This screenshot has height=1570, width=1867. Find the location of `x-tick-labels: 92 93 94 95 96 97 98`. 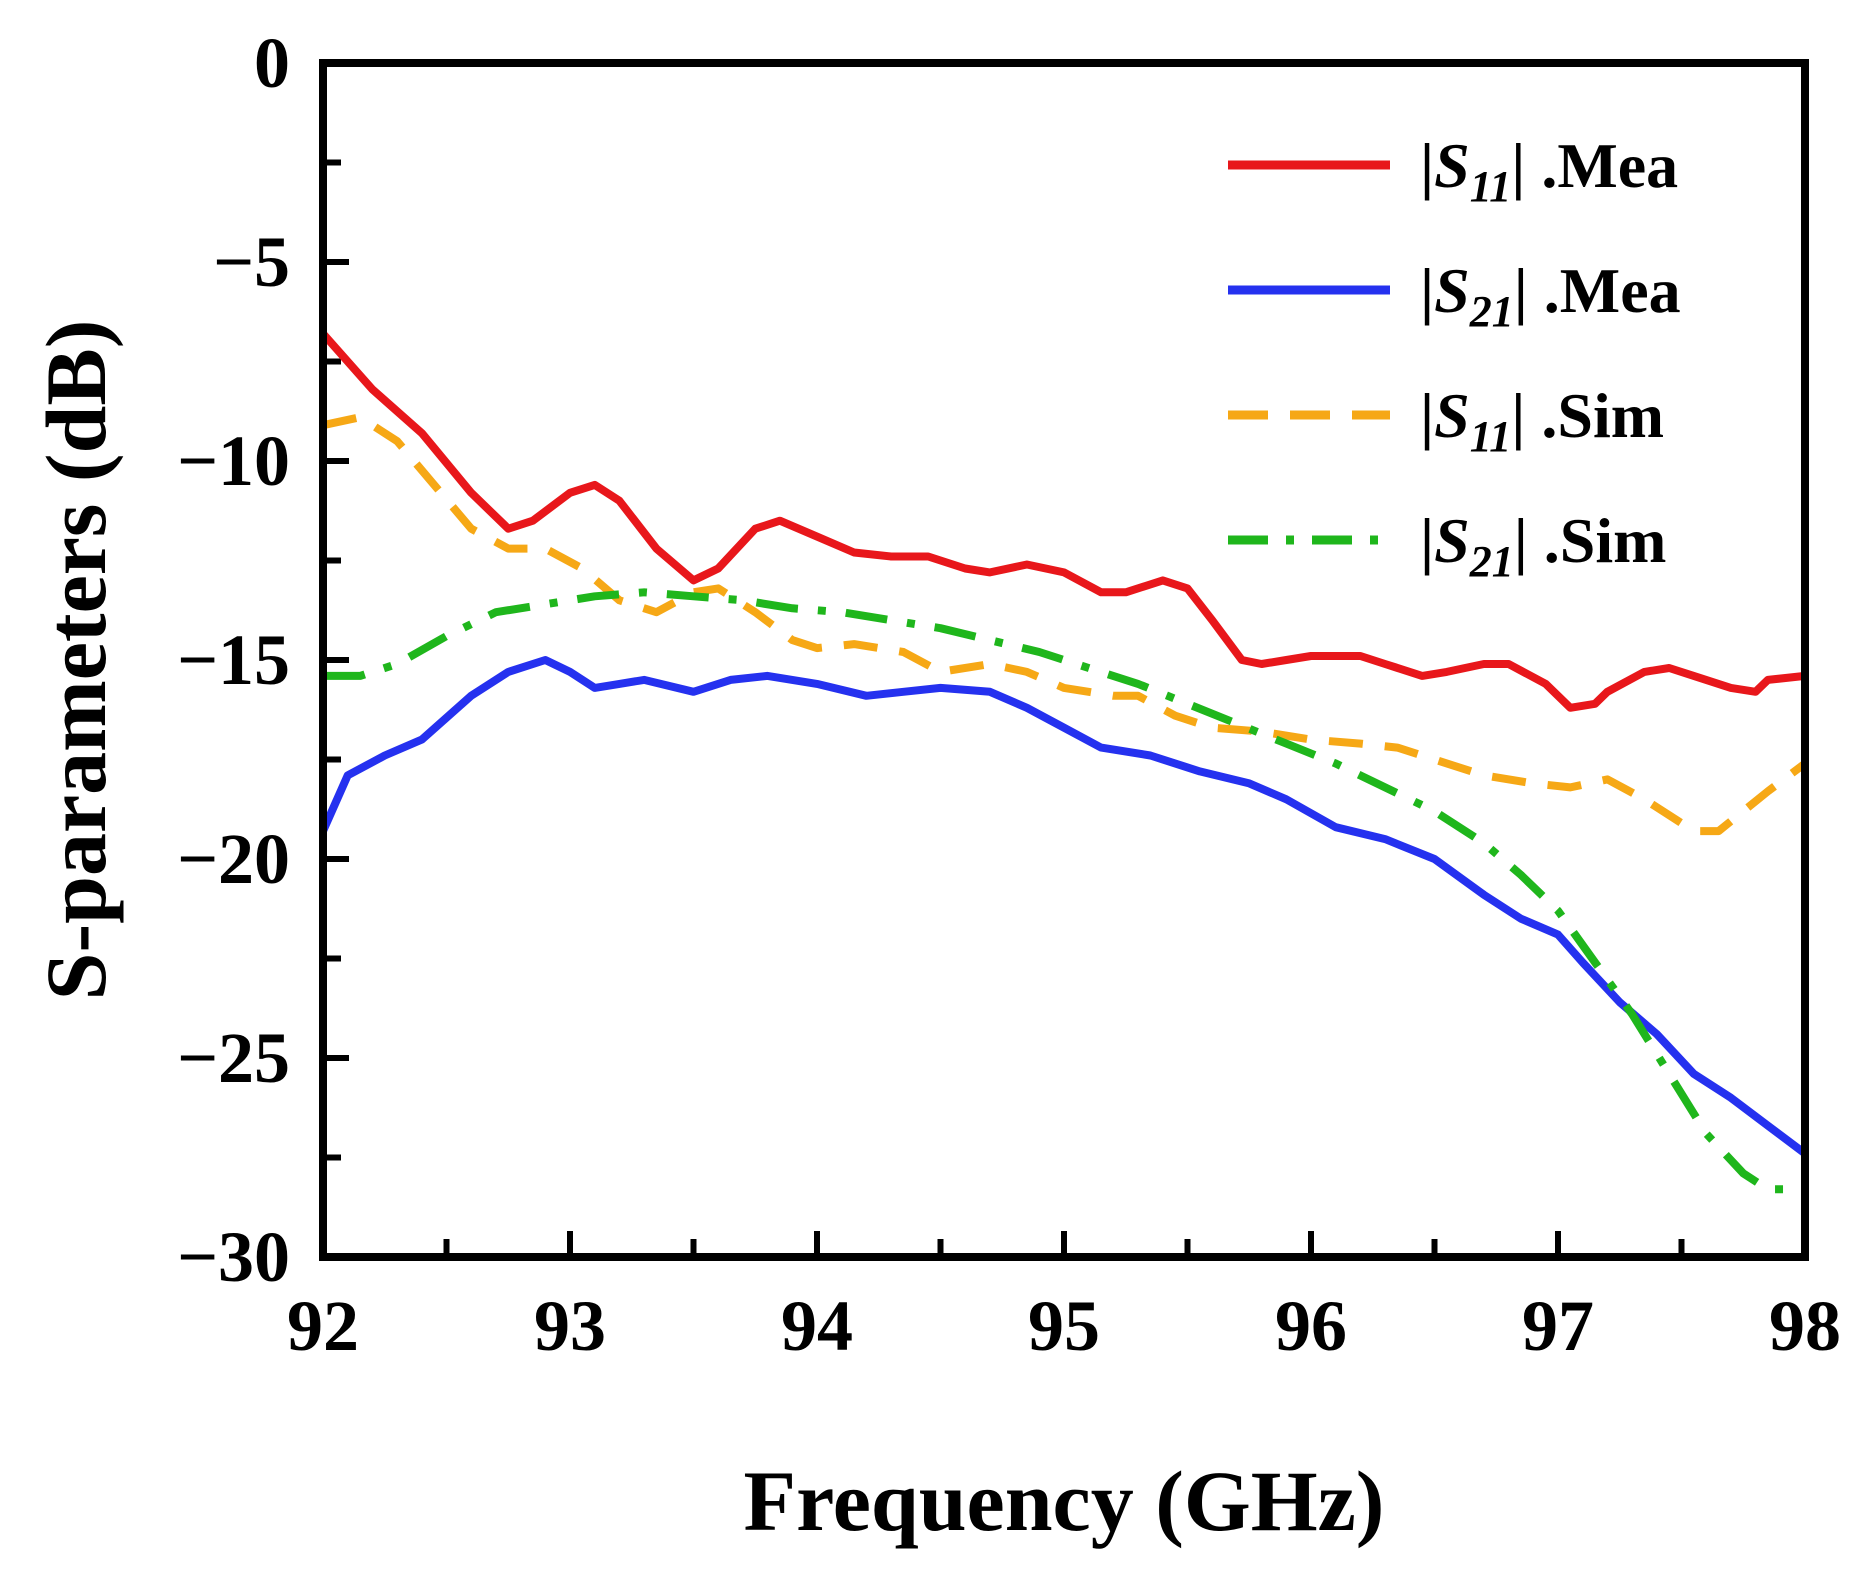

x-tick-labels: 92 93 94 95 96 97 98 is located at coordinates (1064, 1326).